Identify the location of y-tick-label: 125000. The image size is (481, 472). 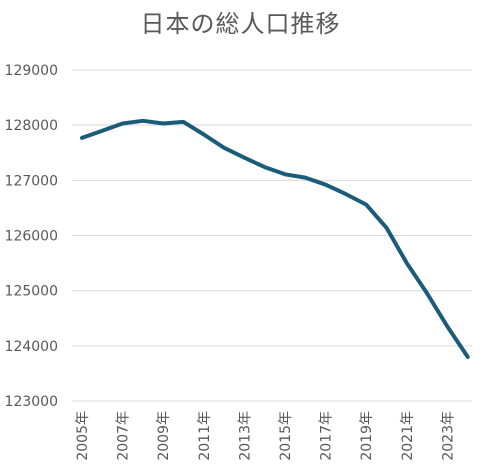
(31, 292).